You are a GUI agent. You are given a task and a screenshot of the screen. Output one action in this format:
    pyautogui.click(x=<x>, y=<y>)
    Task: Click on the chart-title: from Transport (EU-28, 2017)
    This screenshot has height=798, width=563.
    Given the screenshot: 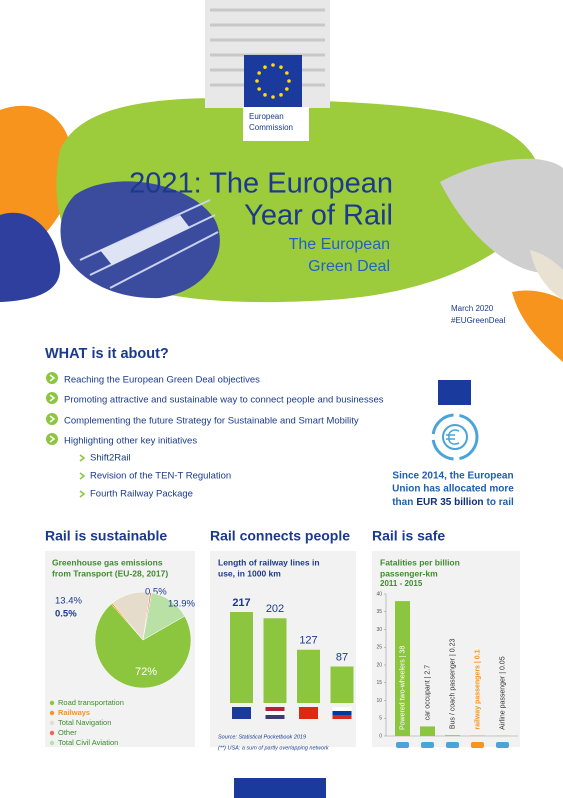 What is the action you would take?
    pyautogui.click(x=110, y=573)
    